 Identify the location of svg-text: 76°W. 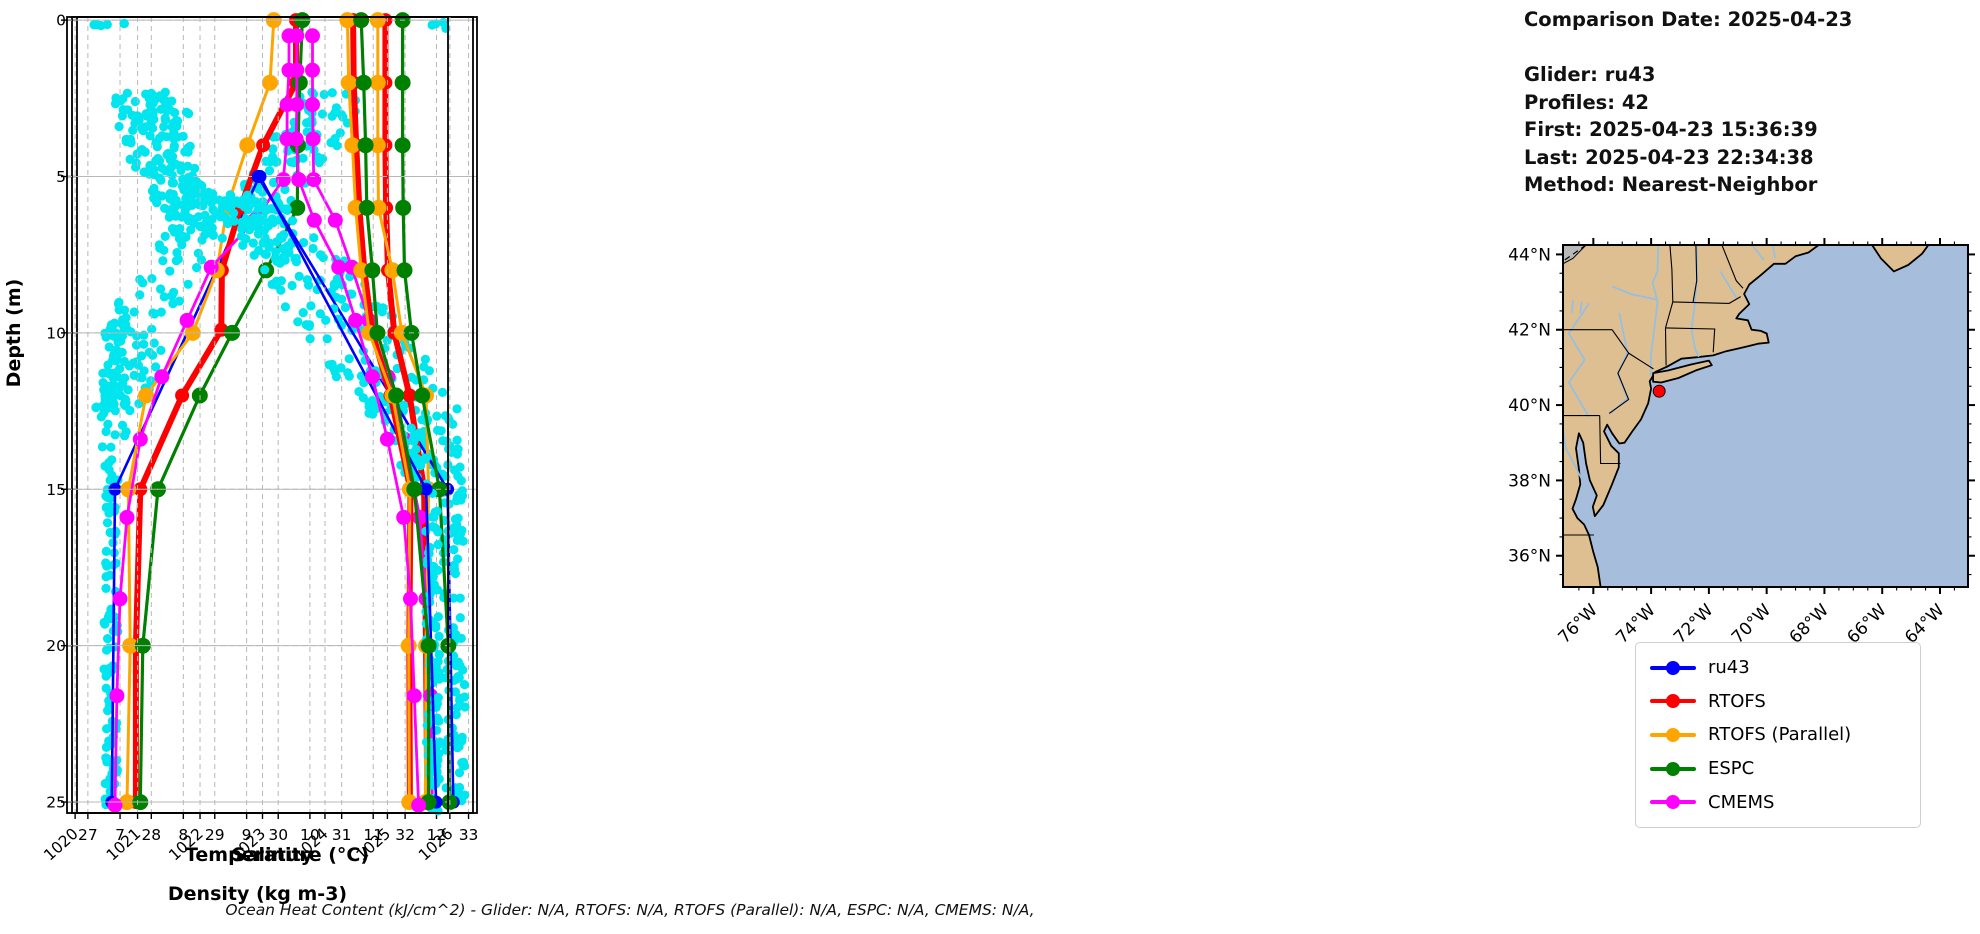
(1578, 623).